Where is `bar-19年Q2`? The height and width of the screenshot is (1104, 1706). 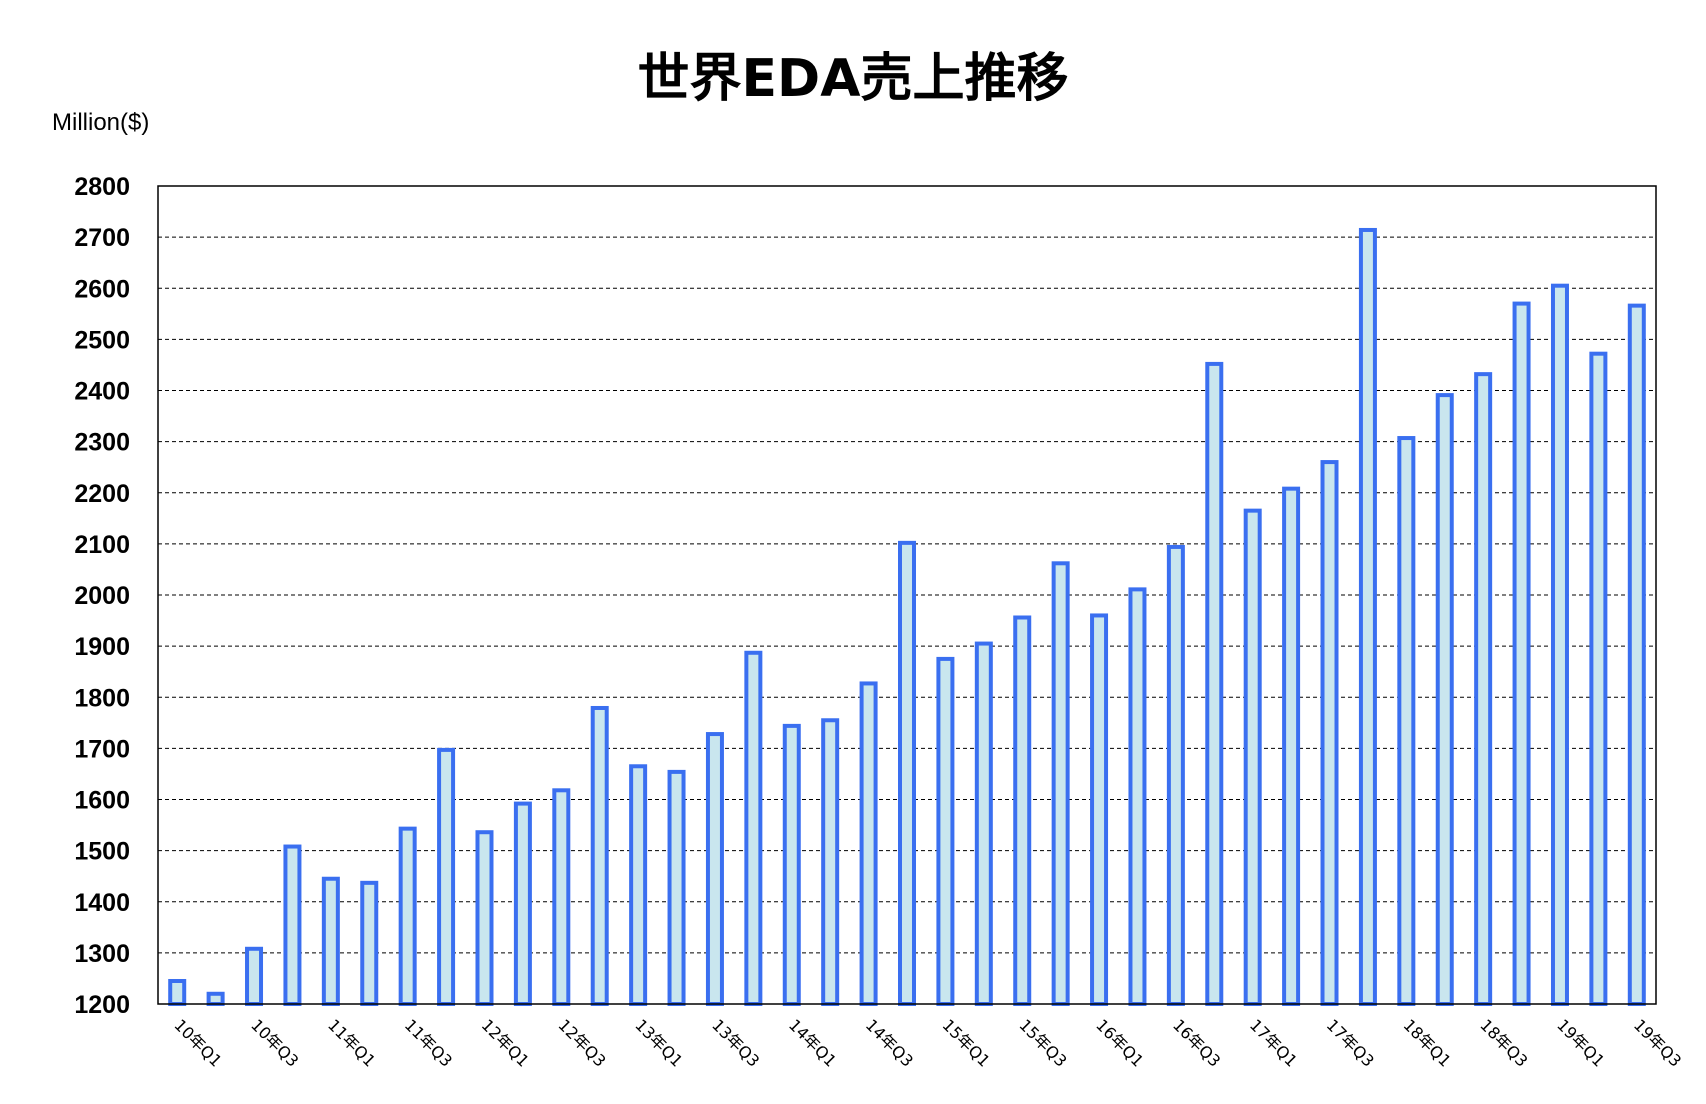
bar-19年Q2 is located at coordinates (1598, 678).